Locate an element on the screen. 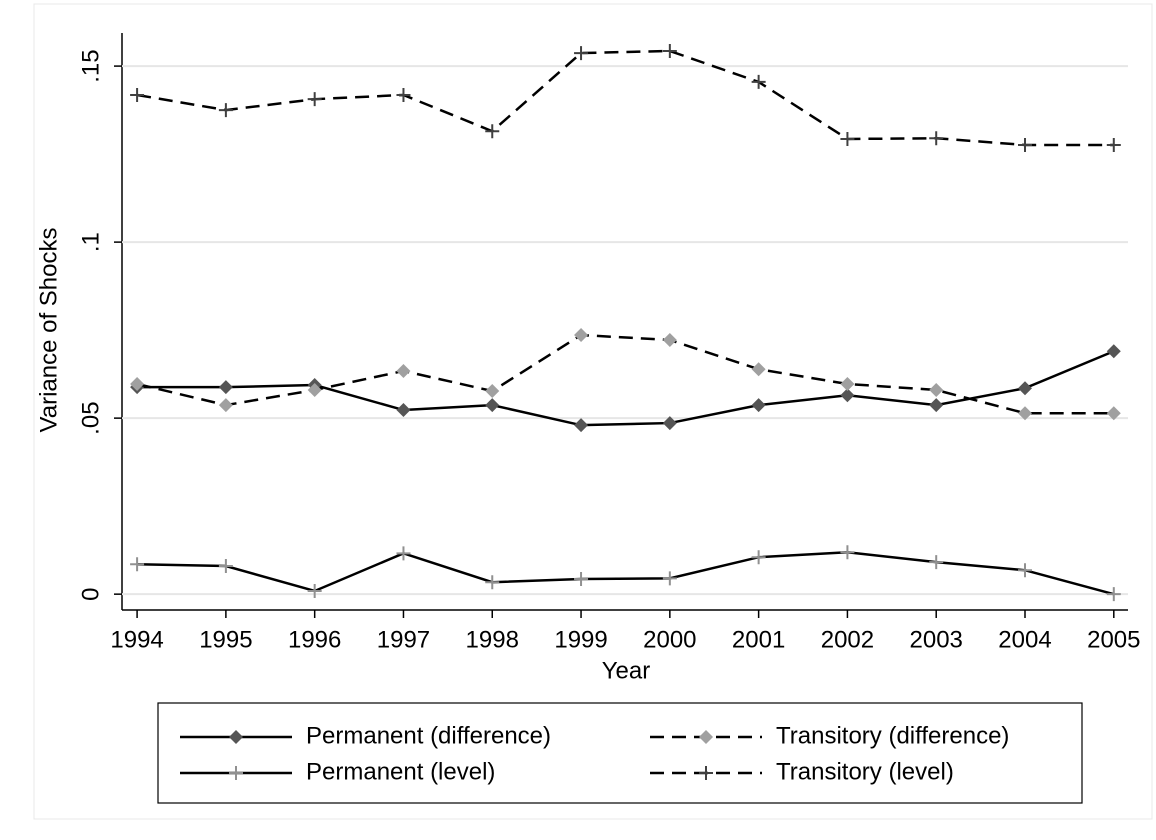  x-tick-label: 1999 is located at coordinates (580, 639).